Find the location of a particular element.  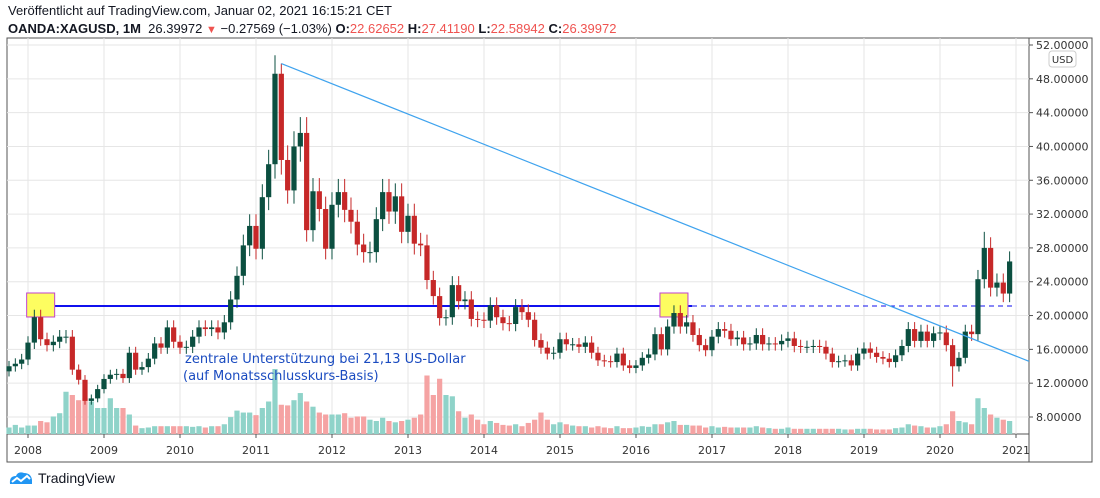

currency-badge: USD is located at coordinates (1062, 59).